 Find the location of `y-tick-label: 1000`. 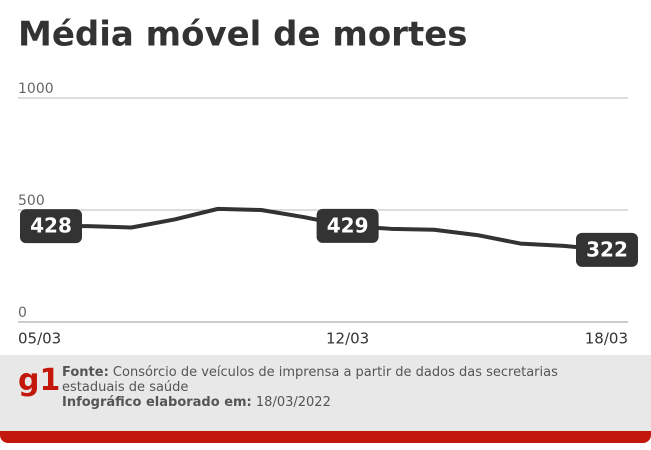

y-tick-label: 1000 is located at coordinates (36, 89).